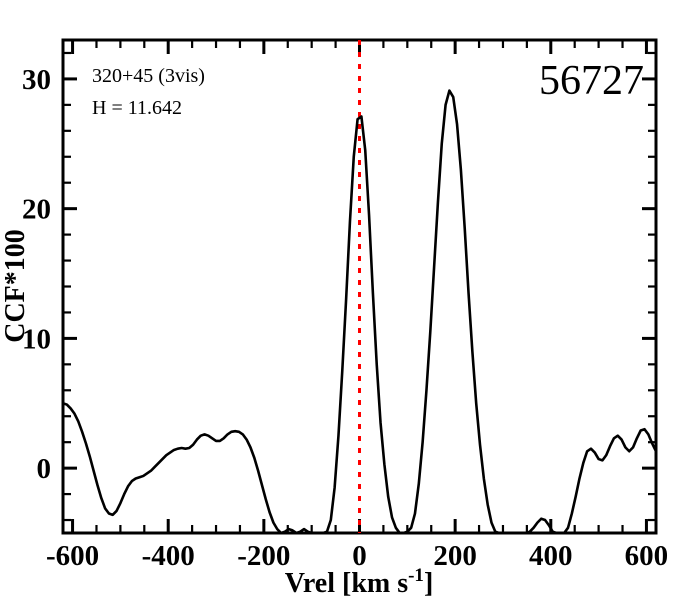 The height and width of the screenshot is (600, 675). I want to click on x-tick-label-group: -600 -400 -200 0 200 400 600, so click(357, 556).